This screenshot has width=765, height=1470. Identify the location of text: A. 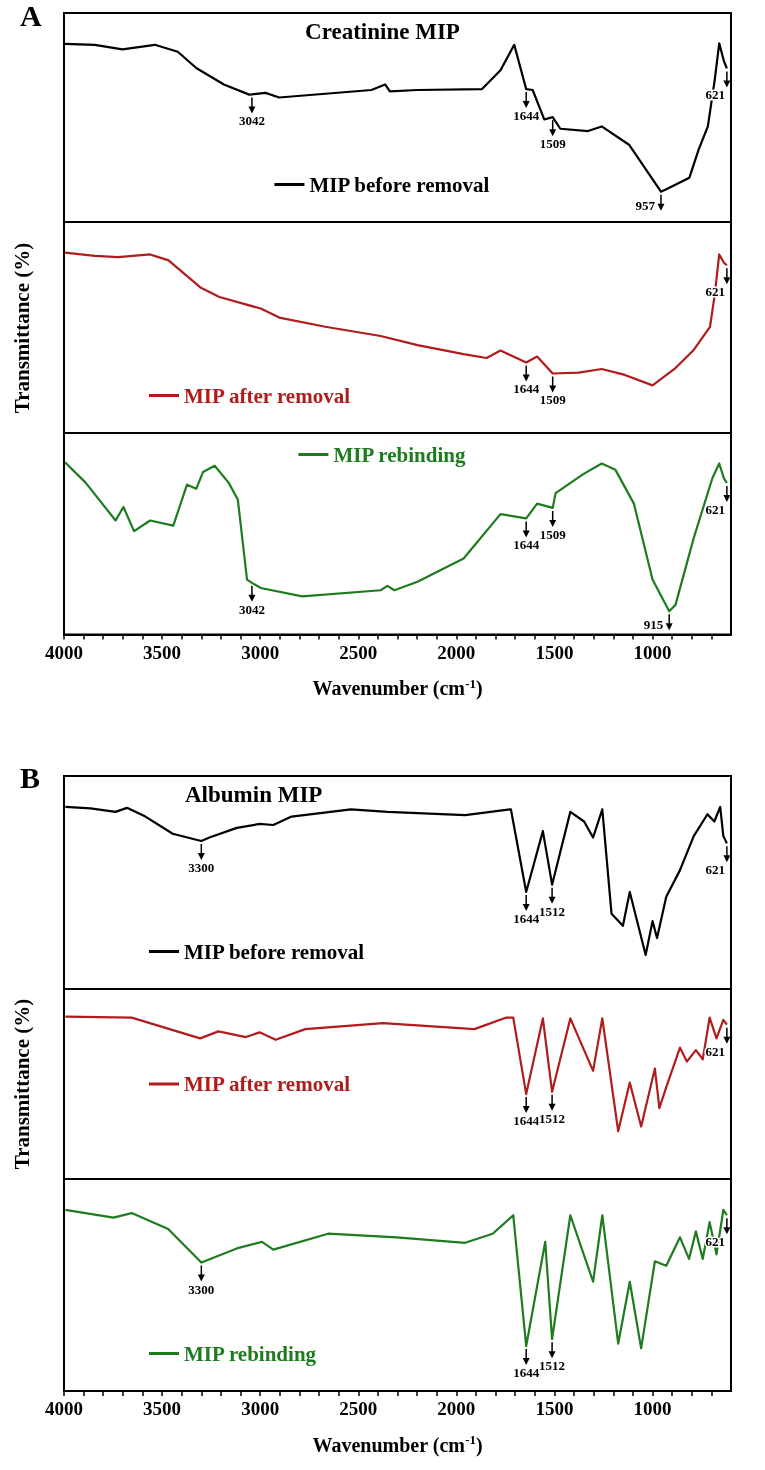
(31, 16).